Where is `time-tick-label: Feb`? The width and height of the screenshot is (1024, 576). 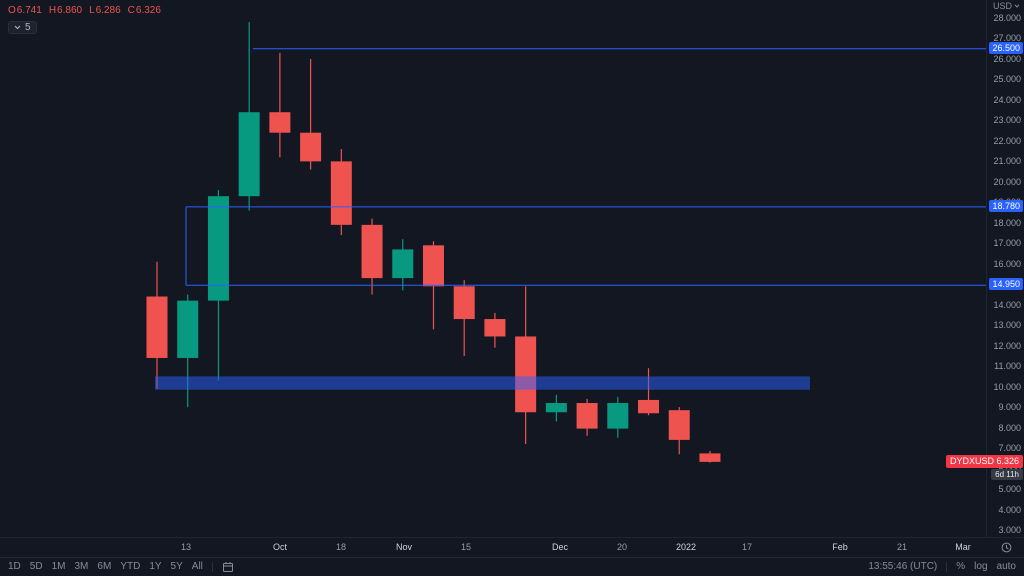
time-tick-label: Feb is located at coordinates (840, 547).